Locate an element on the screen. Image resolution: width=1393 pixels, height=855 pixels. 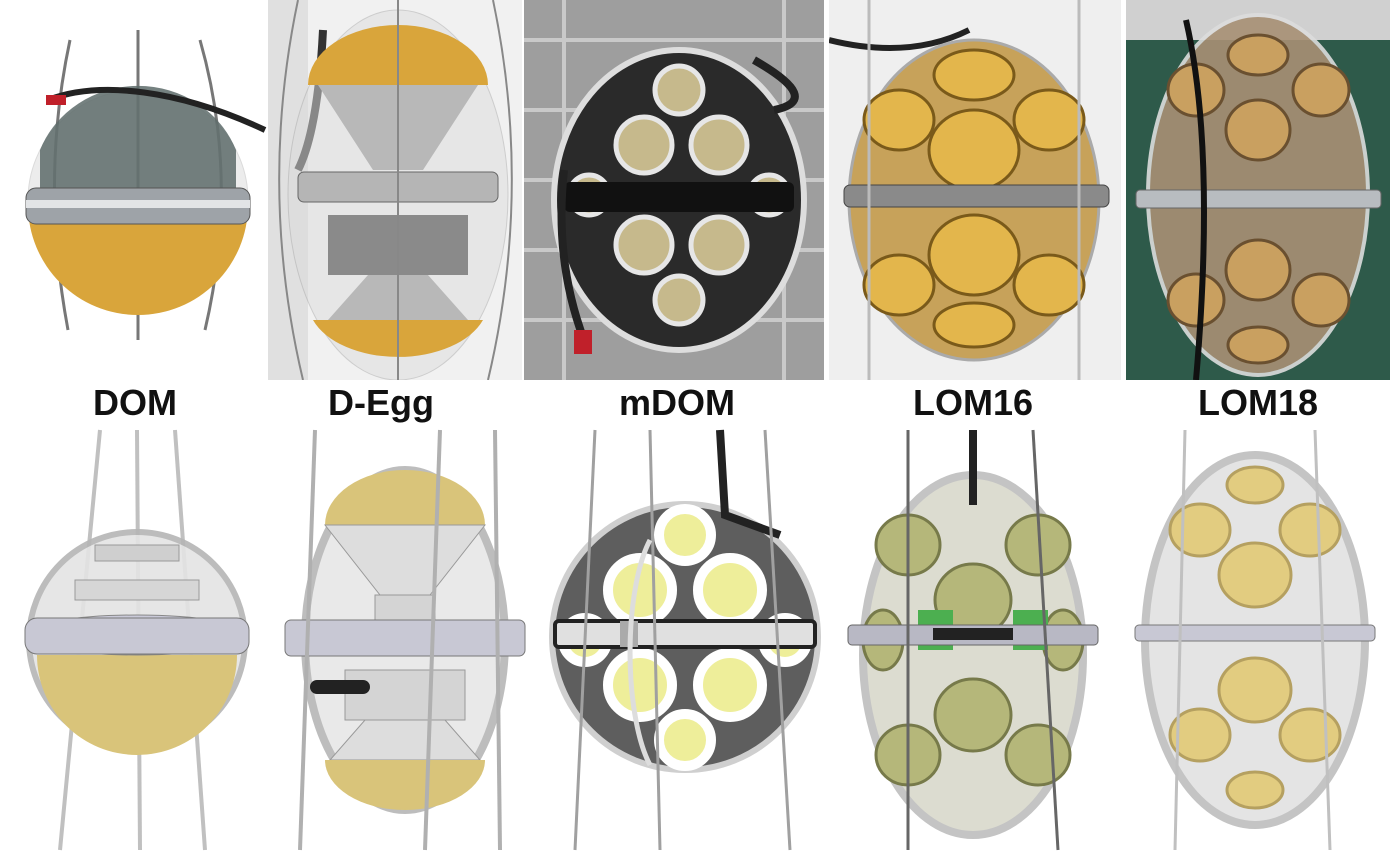
dom-photo is located at coordinates (134, 190).